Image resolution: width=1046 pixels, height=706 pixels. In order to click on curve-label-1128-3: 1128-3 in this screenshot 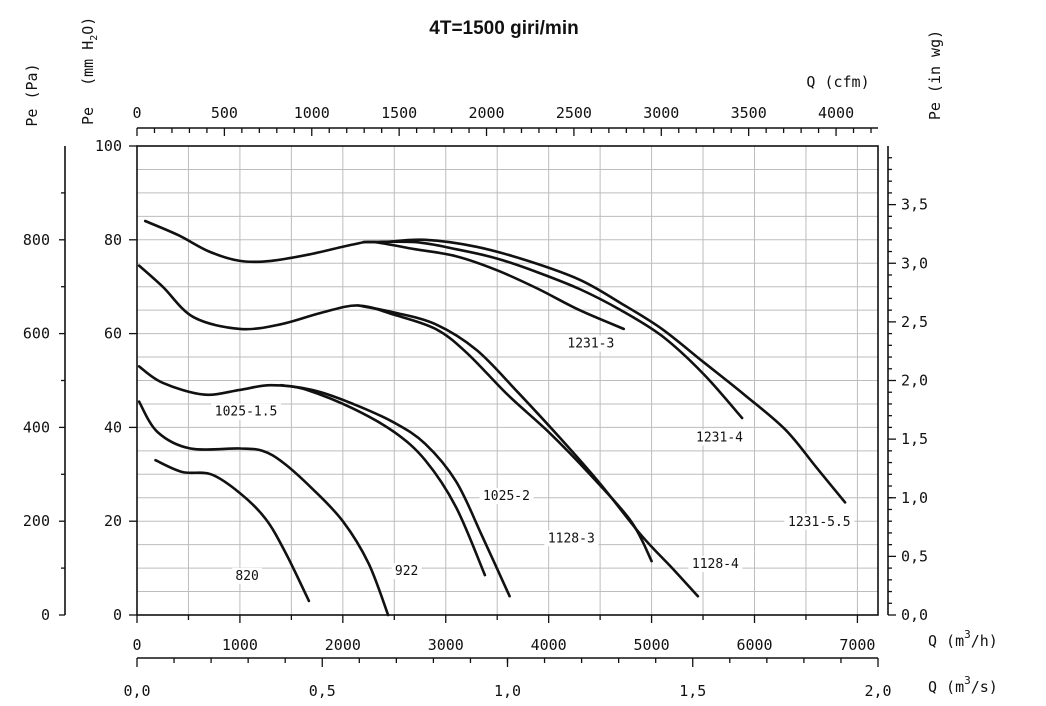, I will do `click(571, 538)`.